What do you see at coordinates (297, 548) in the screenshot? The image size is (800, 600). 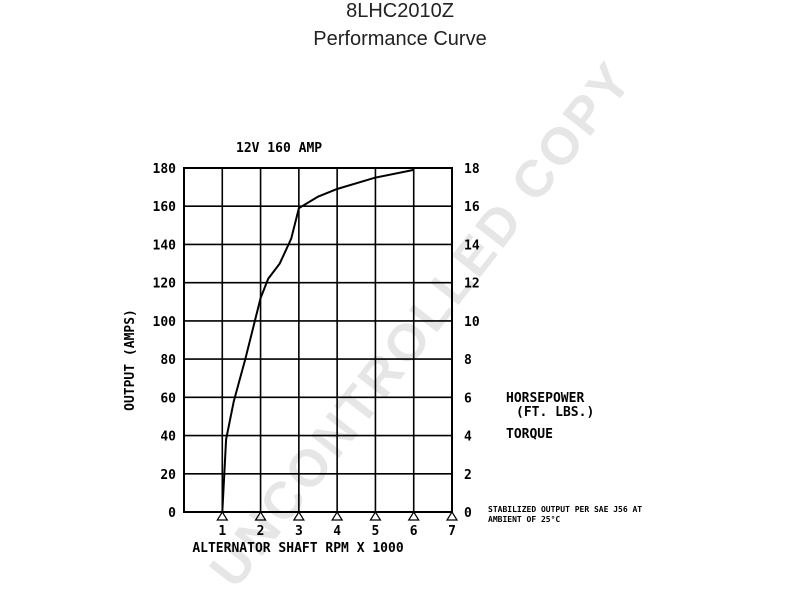 I see `x-axis-label: ALTERNATOR SHAFT RPM X 1000` at bounding box center [297, 548].